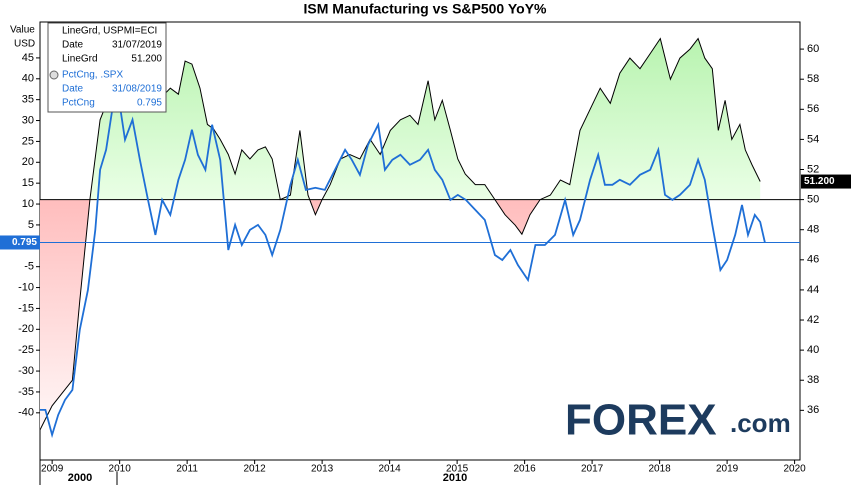 The image size is (851, 485). What do you see at coordinates (813, 380) in the screenshot?
I see `y2-tick-label: 38` at bounding box center [813, 380].